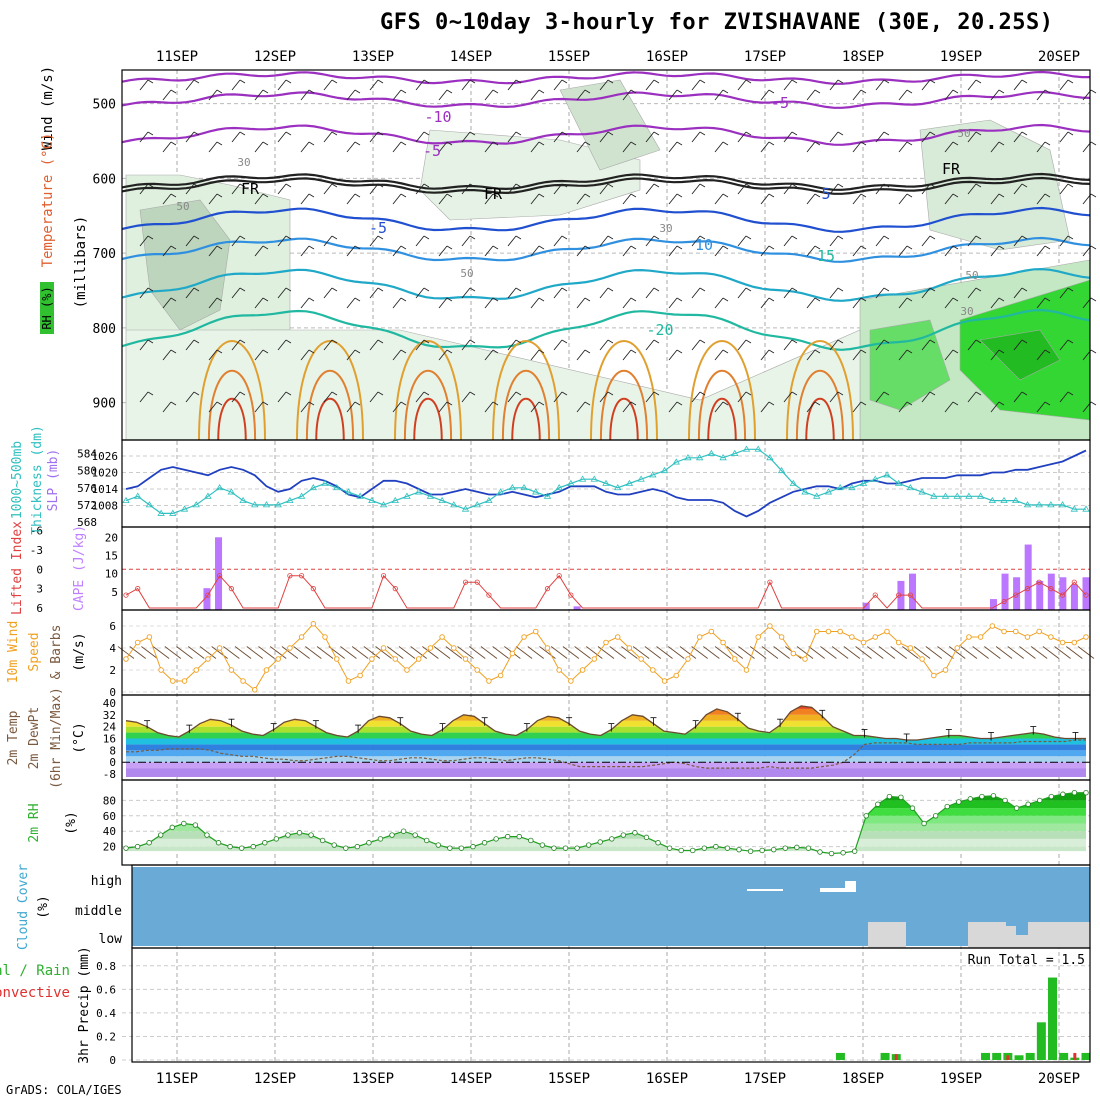 Image resolution: width=1100 pixels, height=1100 pixels. Describe the element at coordinates (109, 816) in the screenshot. I see `rh-tick: 60` at that location.